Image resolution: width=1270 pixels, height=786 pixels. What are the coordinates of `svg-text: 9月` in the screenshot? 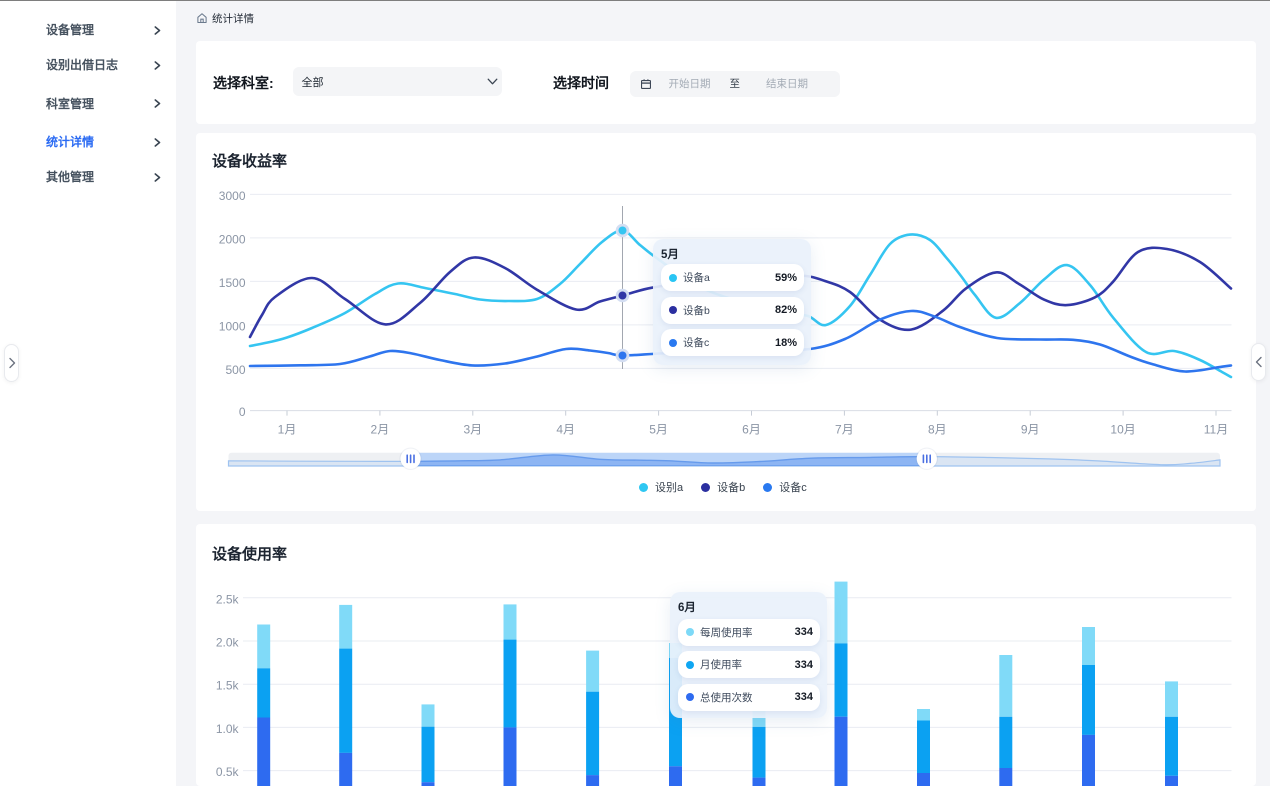 It's located at (1030, 430).